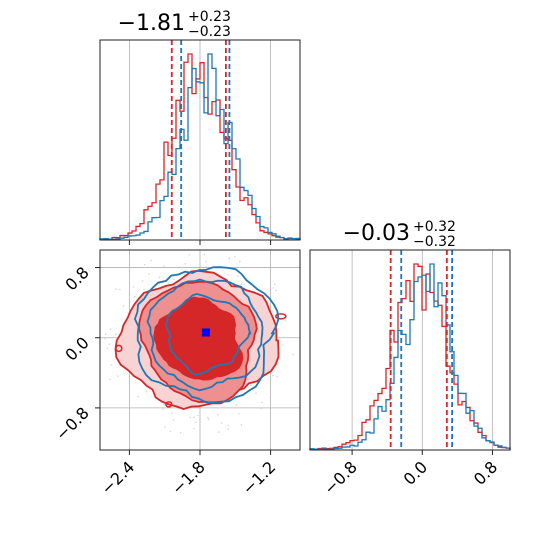 Image resolution: width=550 pixels, height=550 pixels. I want to click on marginal-y-hist-blue, so click(410, 357).